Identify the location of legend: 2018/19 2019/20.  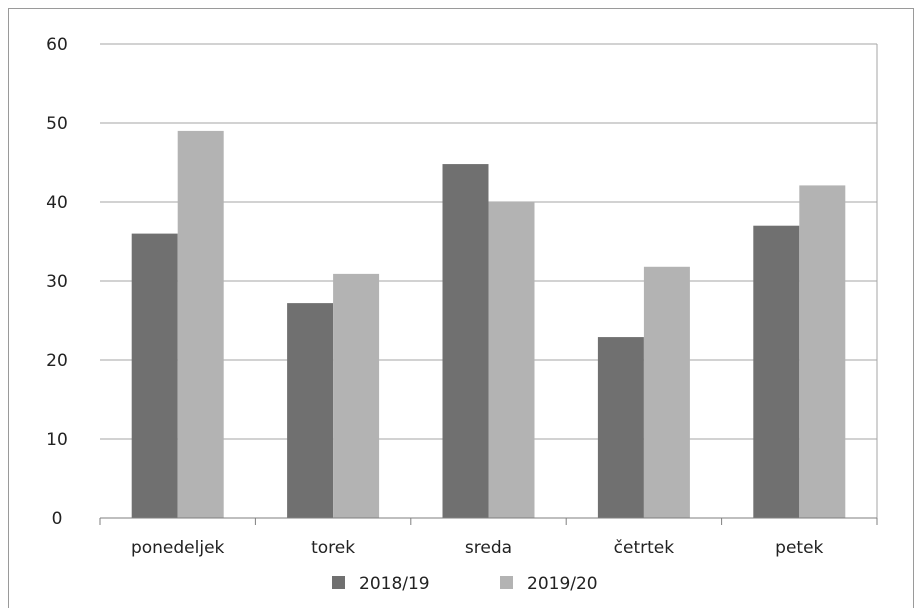
(465, 584).